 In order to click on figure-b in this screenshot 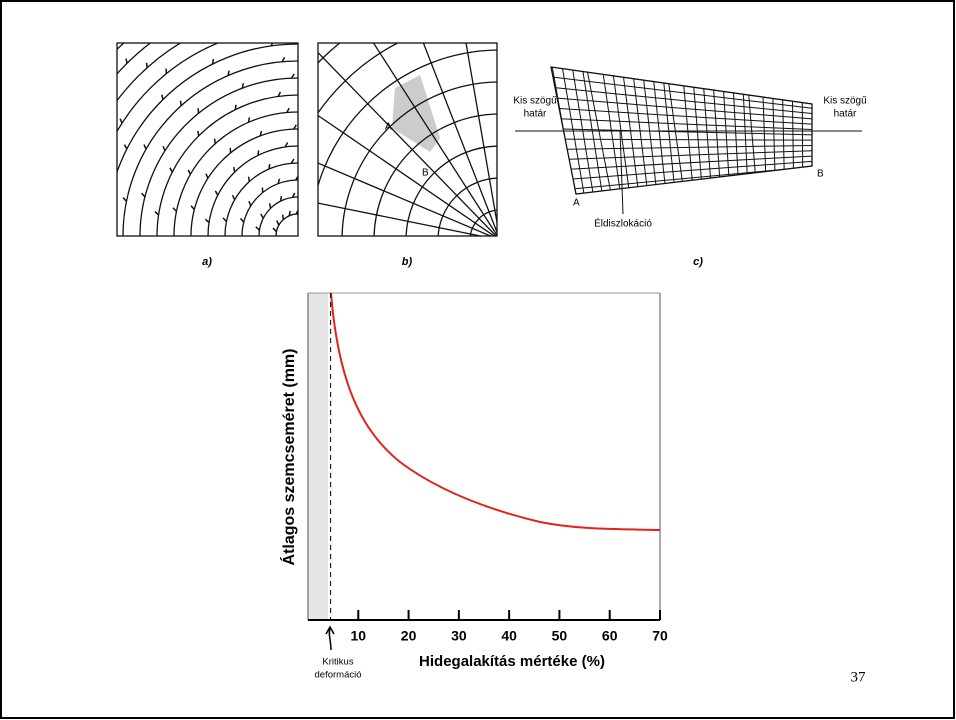, I will do `click(407, 139)`.